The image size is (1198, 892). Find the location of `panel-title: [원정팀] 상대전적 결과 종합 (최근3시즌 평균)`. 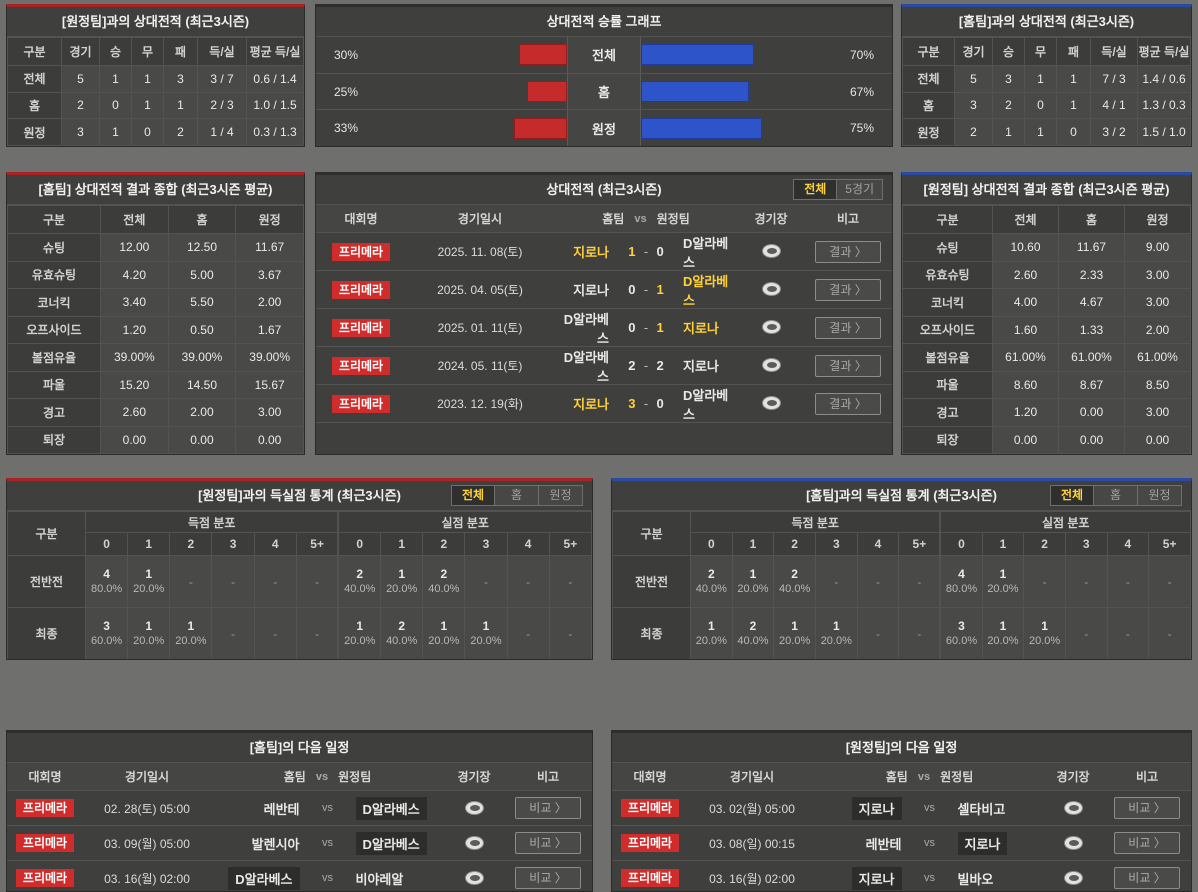

panel-title: [원정팀] 상대전적 결과 종합 (최근3시즌 평균) is located at coordinates (1046, 190).